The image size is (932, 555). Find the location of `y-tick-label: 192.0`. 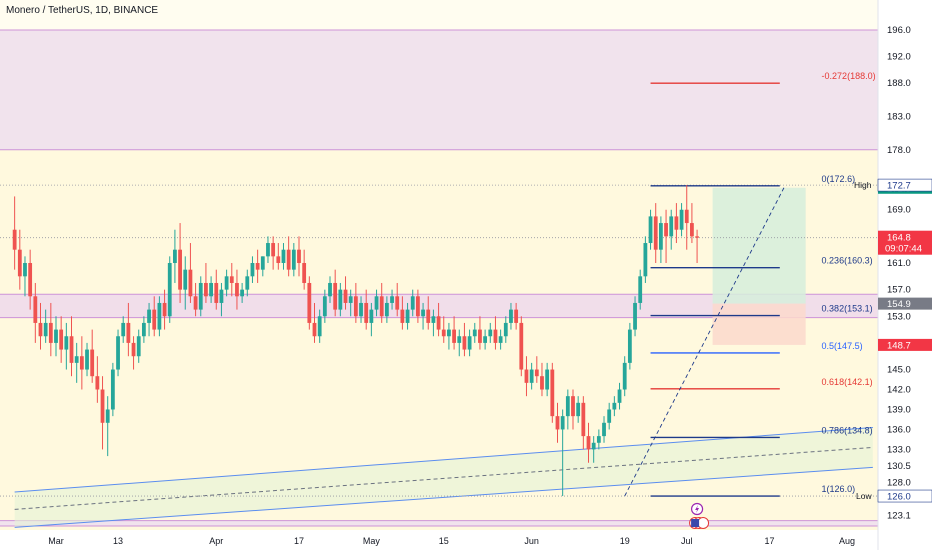

y-tick-label: 192.0 is located at coordinates (899, 57).